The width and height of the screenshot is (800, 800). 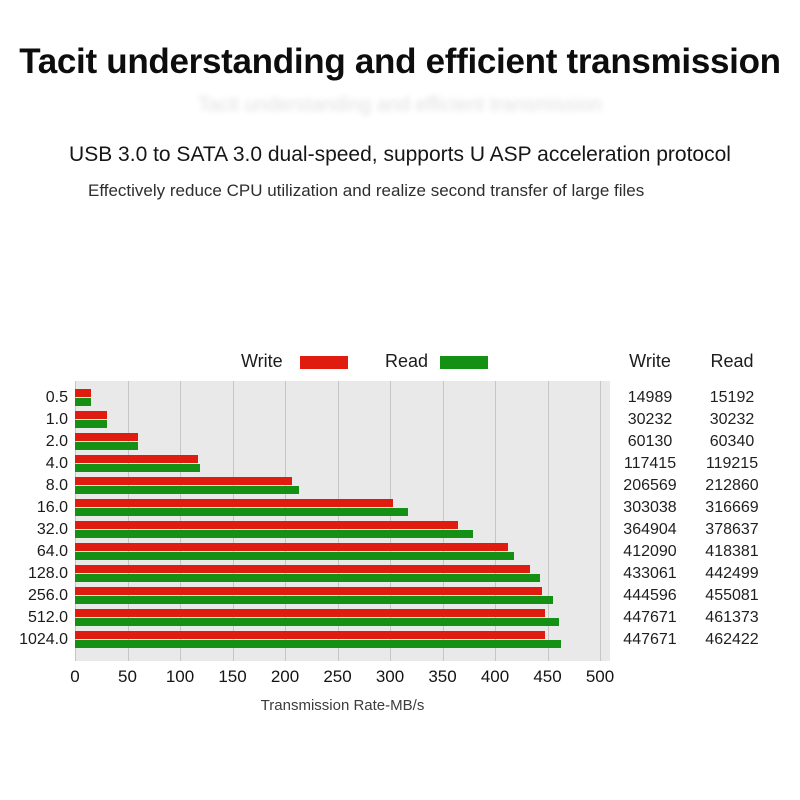 What do you see at coordinates (732, 463) in the screenshot?
I see `read-value: 119215` at bounding box center [732, 463].